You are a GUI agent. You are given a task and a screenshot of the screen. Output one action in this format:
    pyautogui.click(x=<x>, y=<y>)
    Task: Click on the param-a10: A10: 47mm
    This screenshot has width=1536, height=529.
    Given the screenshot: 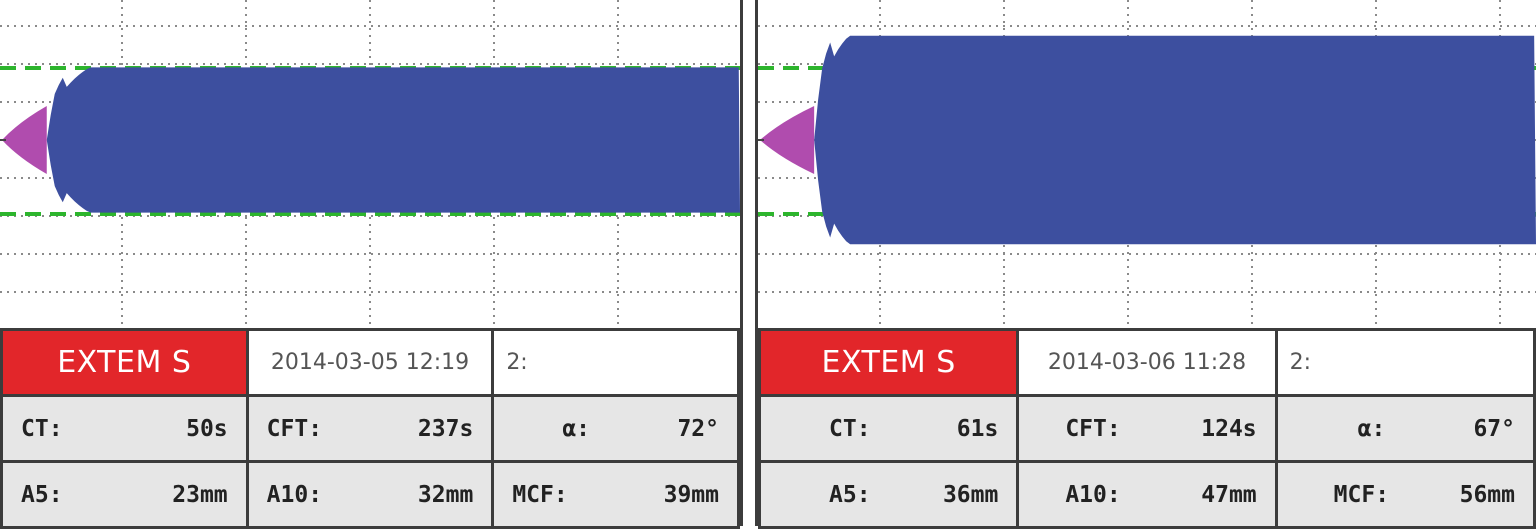 What is the action you would take?
    pyautogui.click(x=1147, y=494)
    